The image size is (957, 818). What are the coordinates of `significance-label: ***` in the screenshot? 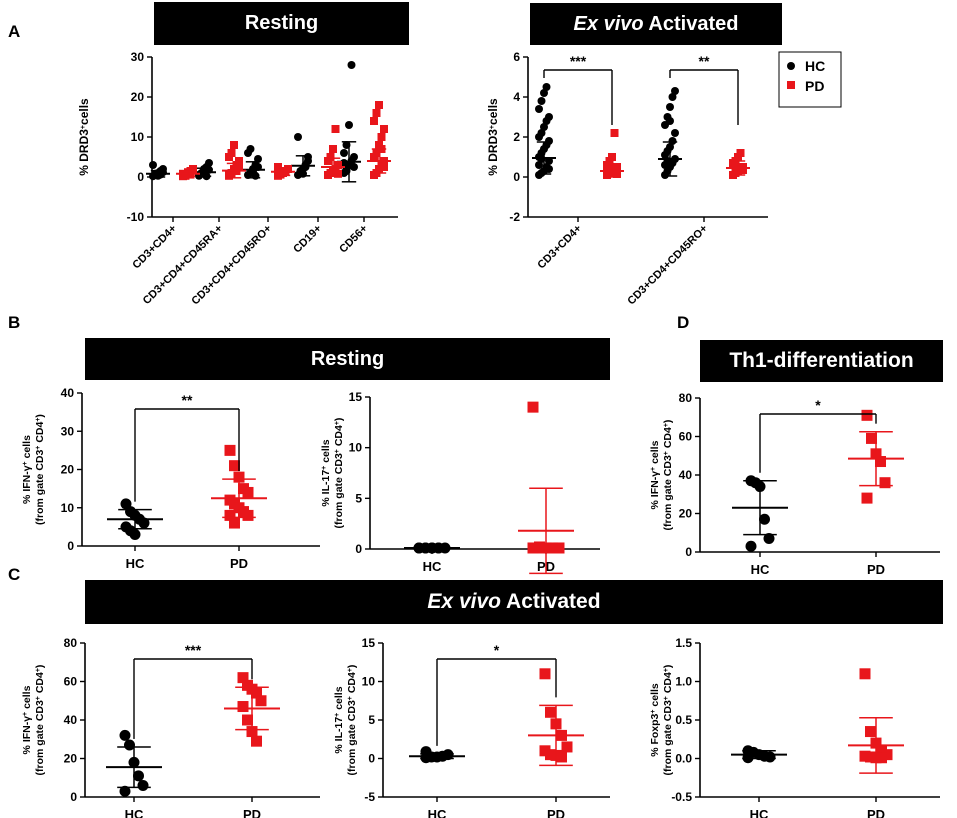 It's located at (578, 61).